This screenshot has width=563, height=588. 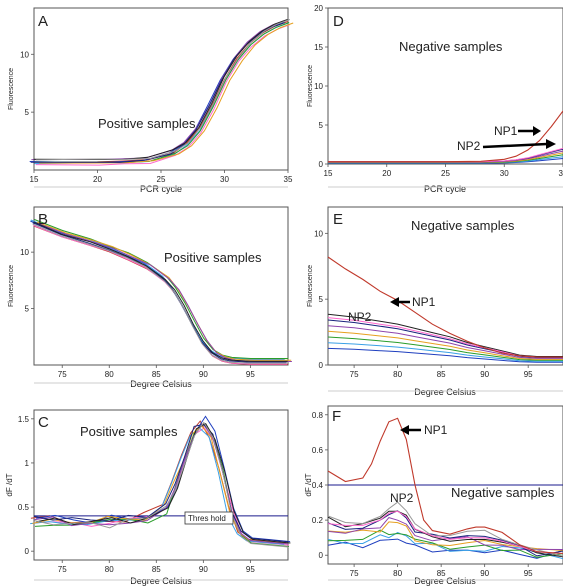 I want to click on y-tick-label: 20, so click(x=318, y=8).